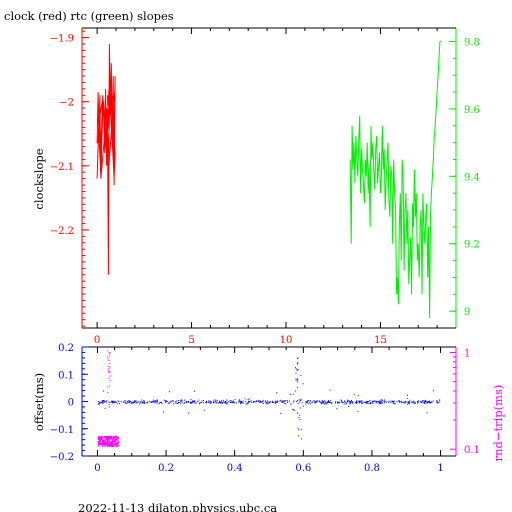 The height and width of the screenshot is (512, 512). What do you see at coordinates (89, 16) in the screenshot?
I see `chart-title: clock (red) rtc (green) slopes` at bounding box center [89, 16].